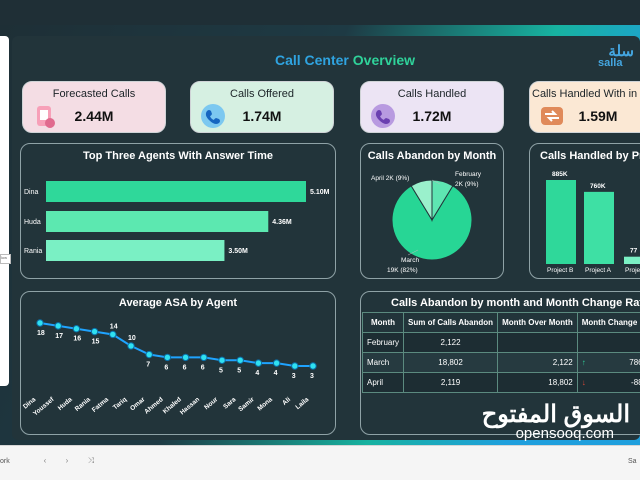  I want to click on bar-value-label: 5.10M, so click(320, 192).